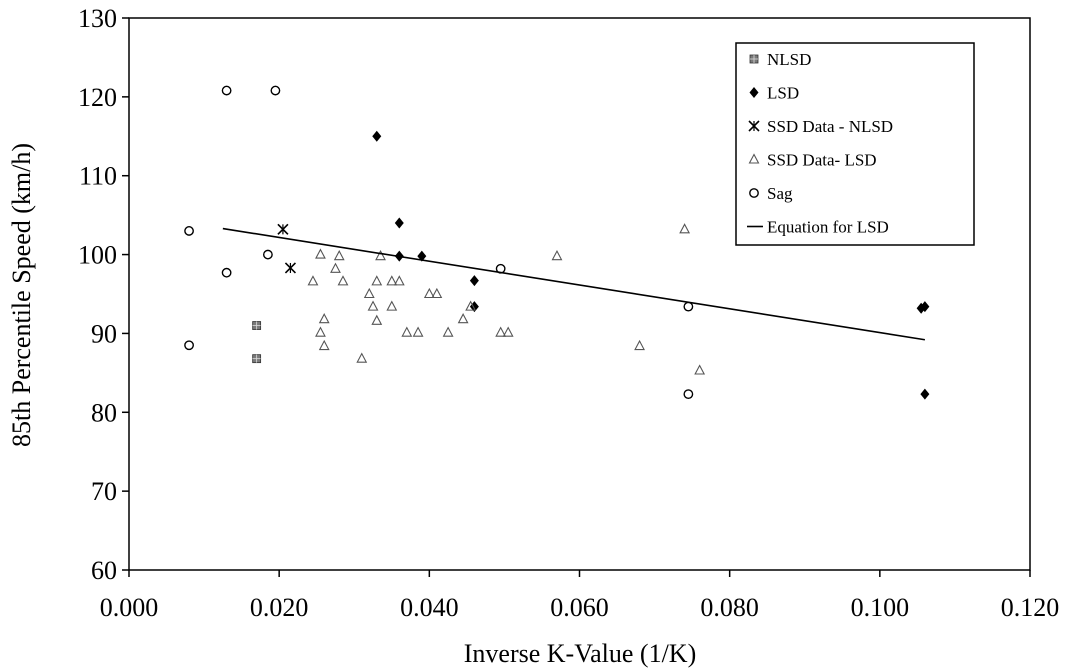 The width and height of the screenshot is (1071, 670). I want to click on y-tick-label: 80, so click(104, 412).